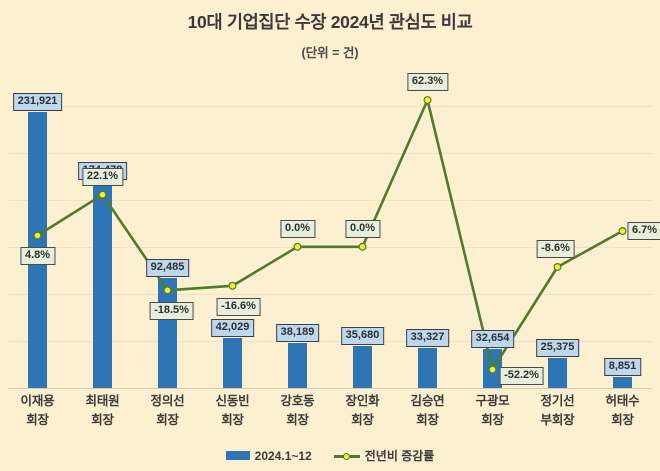  Describe the element at coordinates (399, 456) in the screenshot. I see `legend-line-label: 전년비 증감률` at that location.